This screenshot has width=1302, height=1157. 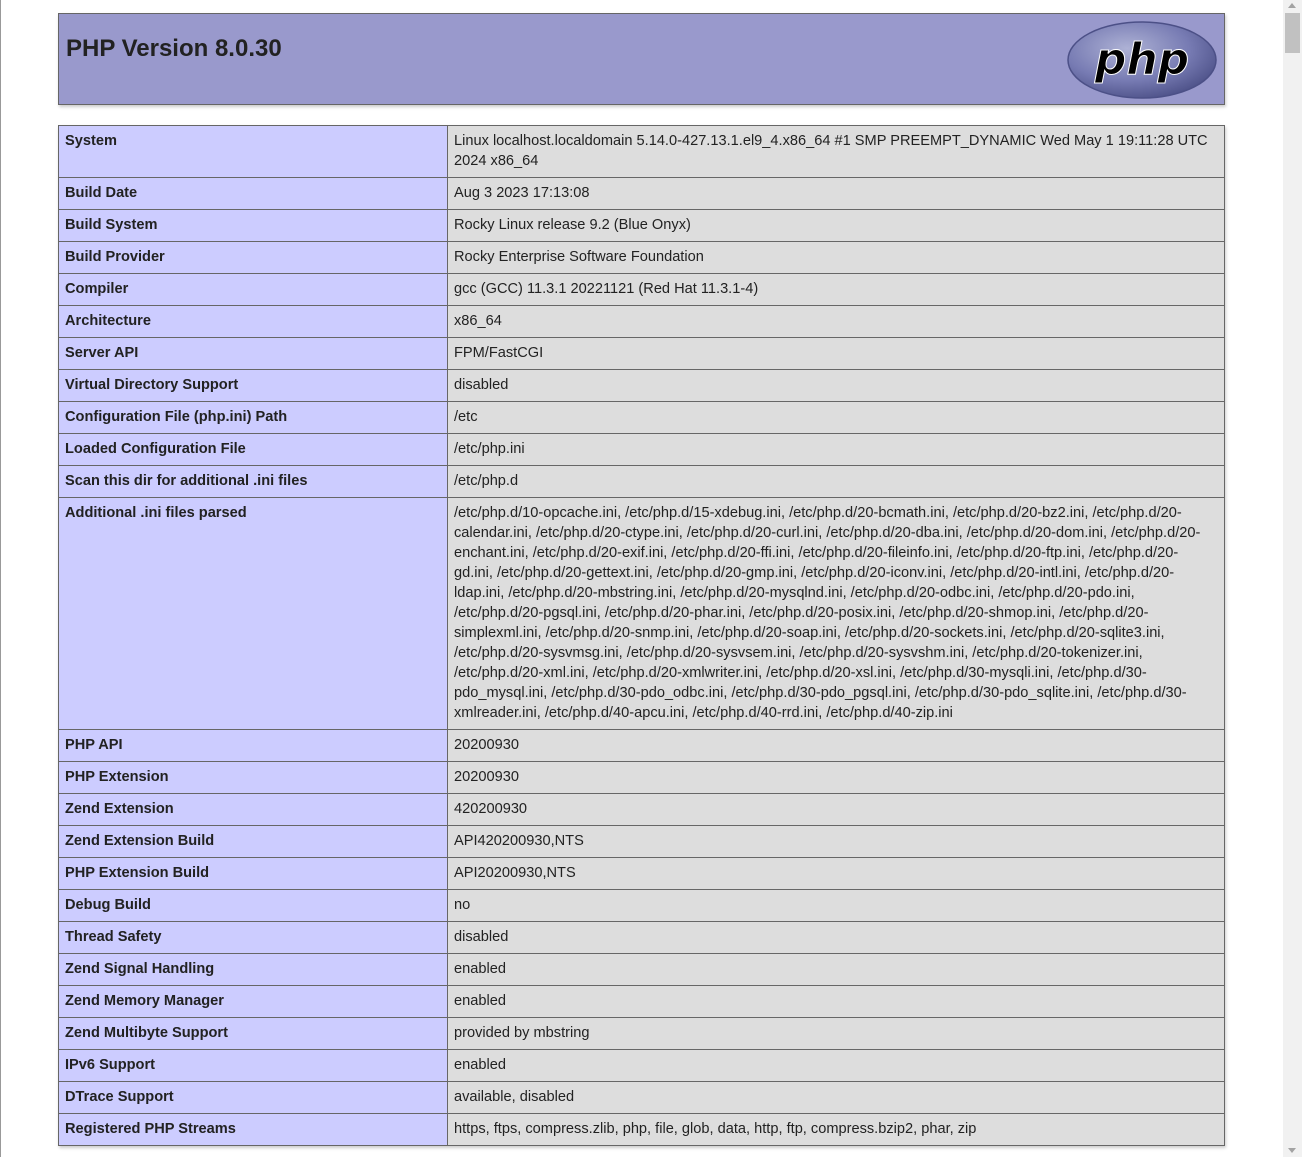 I want to click on row-value: Aug 3 2023 17:13:08, so click(x=836, y=193).